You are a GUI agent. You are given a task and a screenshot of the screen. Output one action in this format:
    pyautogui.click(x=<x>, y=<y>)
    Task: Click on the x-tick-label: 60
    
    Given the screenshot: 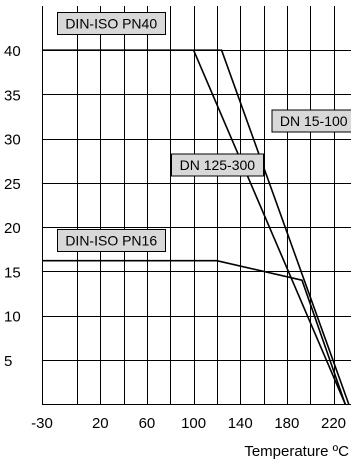 What is the action you would take?
    pyautogui.click(x=147, y=423)
    